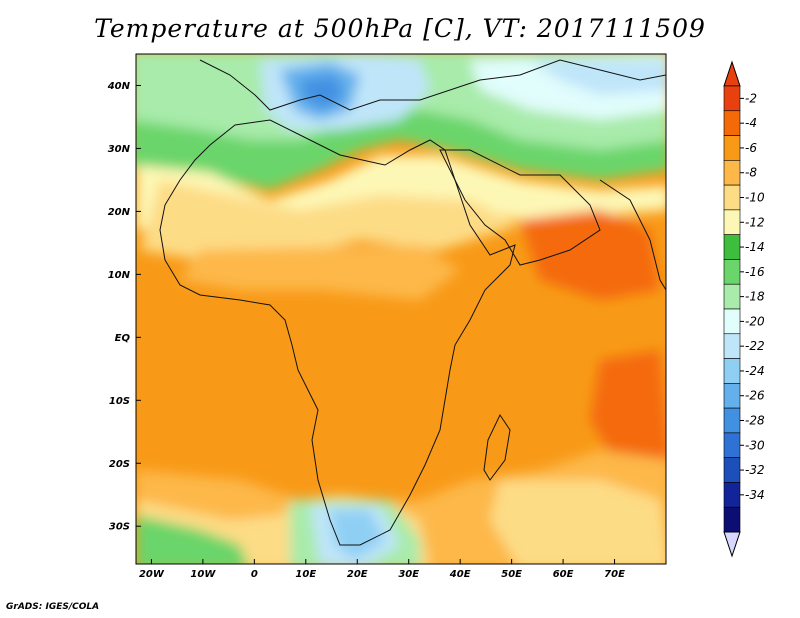 This screenshot has width=800, height=618. Describe the element at coordinates (119, 212) in the screenshot. I see `lat-tick-label: 20N` at that location.